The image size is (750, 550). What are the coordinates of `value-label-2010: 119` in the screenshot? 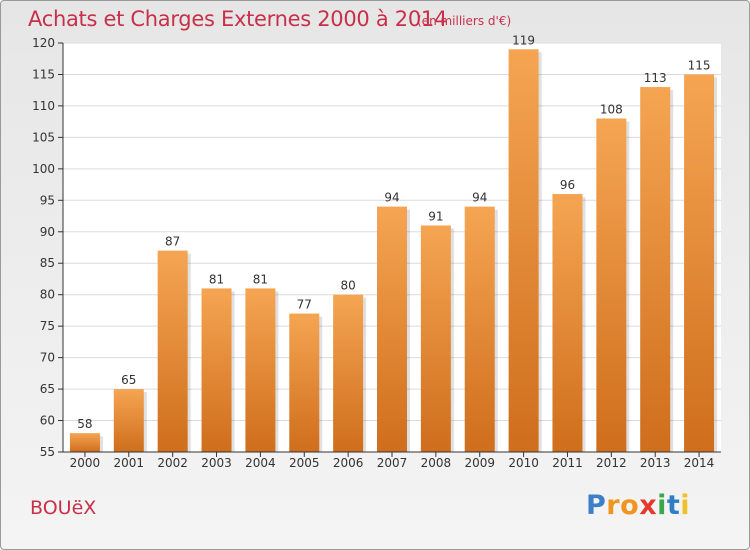 It's located at (523, 40).